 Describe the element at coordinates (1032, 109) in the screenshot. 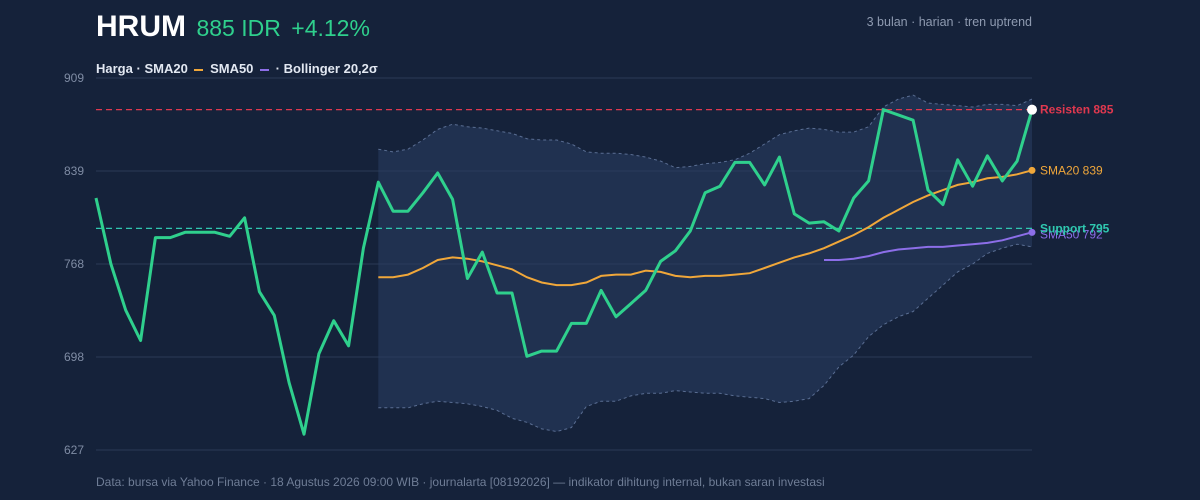

I see `price-end-marker` at that location.